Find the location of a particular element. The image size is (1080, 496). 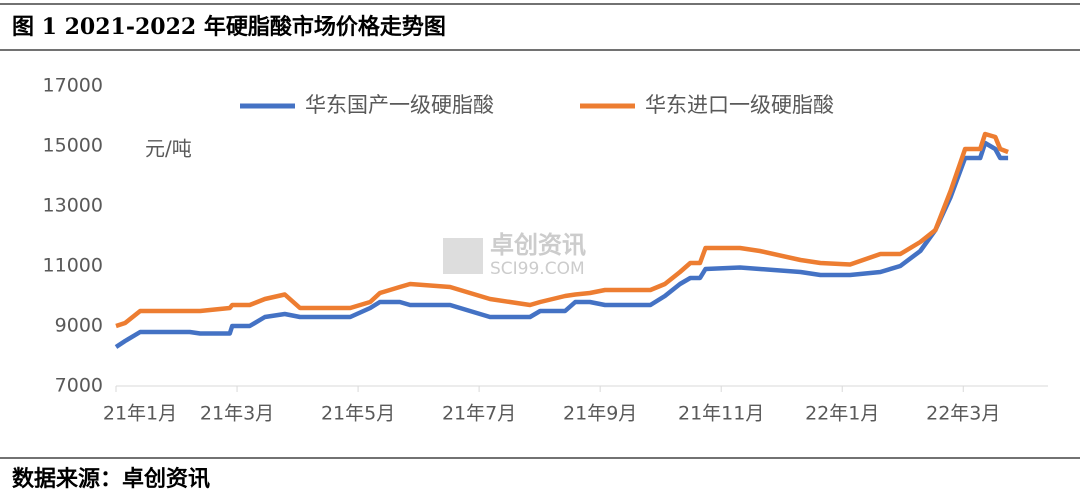

y-axis-label: 元/吨 is located at coordinates (168, 149).